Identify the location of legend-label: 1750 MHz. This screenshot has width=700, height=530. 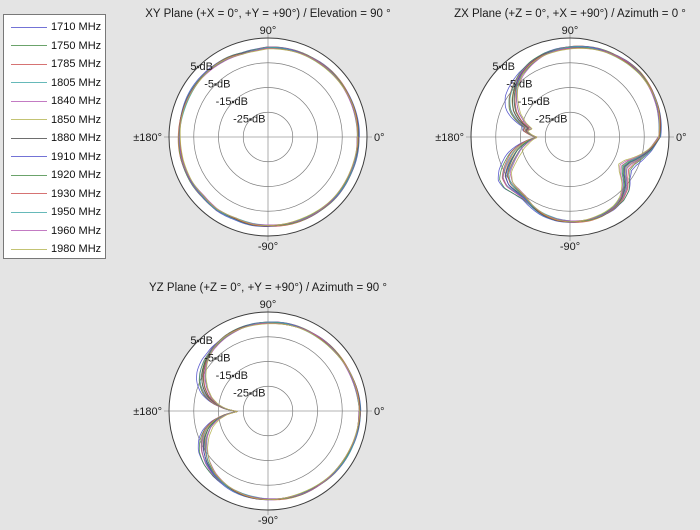
(76, 45).